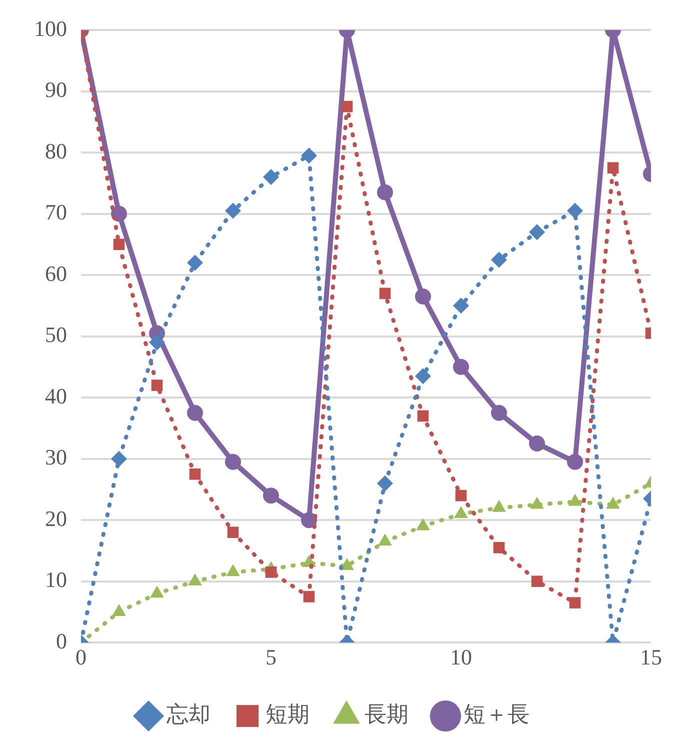 The height and width of the screenshot is (747, 681). What do you see at coordinates (271, 657) in the screenshot?
I see `x-tick-label: 5` at bounding box center [271, 657].